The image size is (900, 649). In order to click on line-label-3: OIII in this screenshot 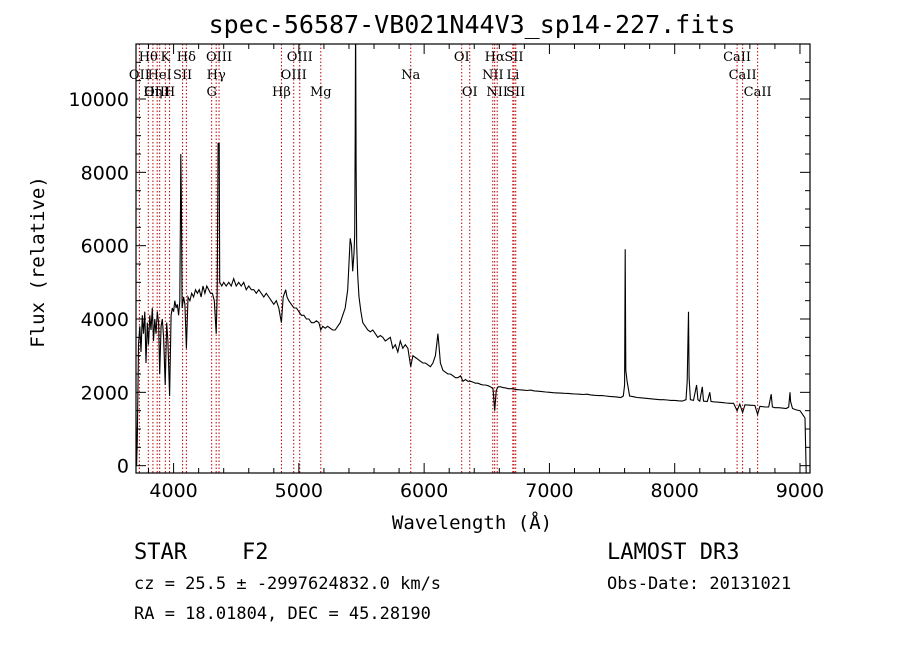, I will do `click(219, 57)`.